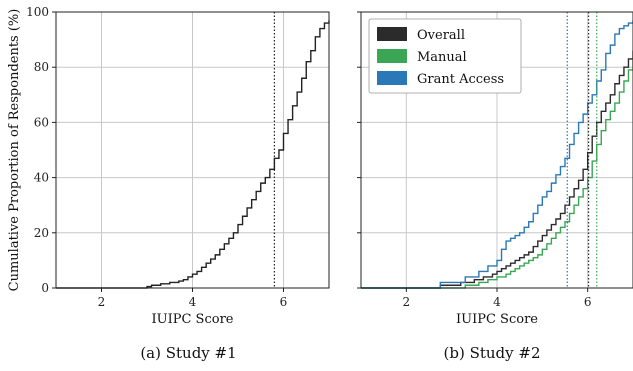 The image size is (633, 371). What do you see at coordinates (497, 319) in the screenshot?
I see `panel-b-xlabel: IUIPC Score` at bounding box center [497, 319].